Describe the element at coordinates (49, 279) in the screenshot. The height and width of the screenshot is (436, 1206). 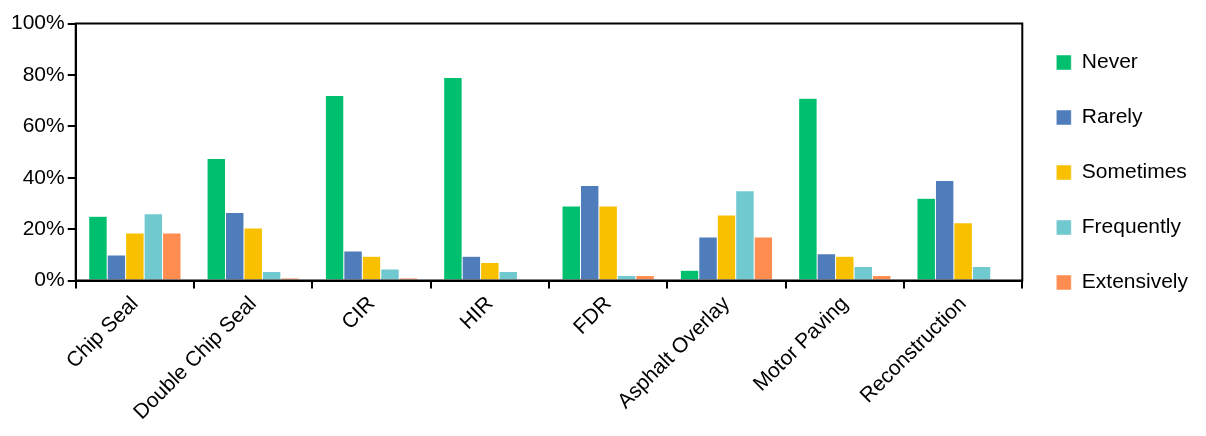
I see `y-tick-label: 0%` at that location.